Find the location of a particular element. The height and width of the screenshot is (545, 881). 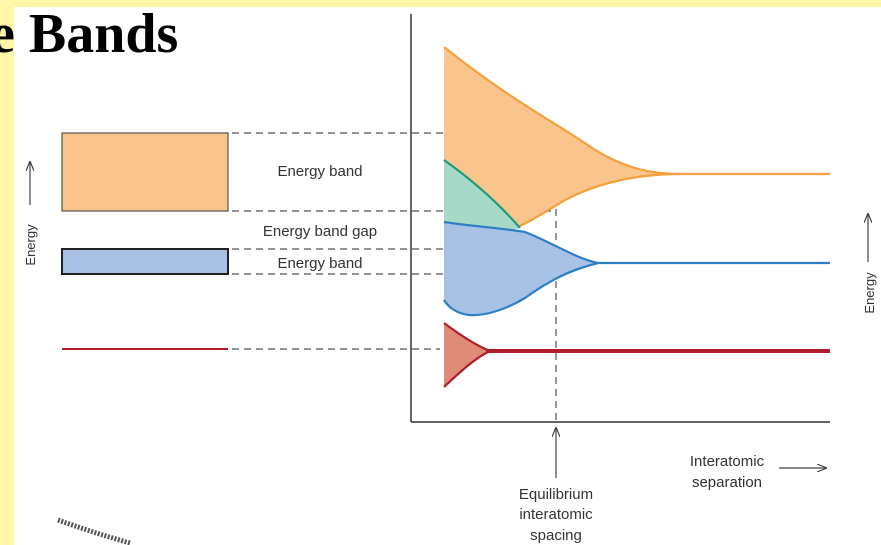

lower-band-area is located at coordinates (637, 269).